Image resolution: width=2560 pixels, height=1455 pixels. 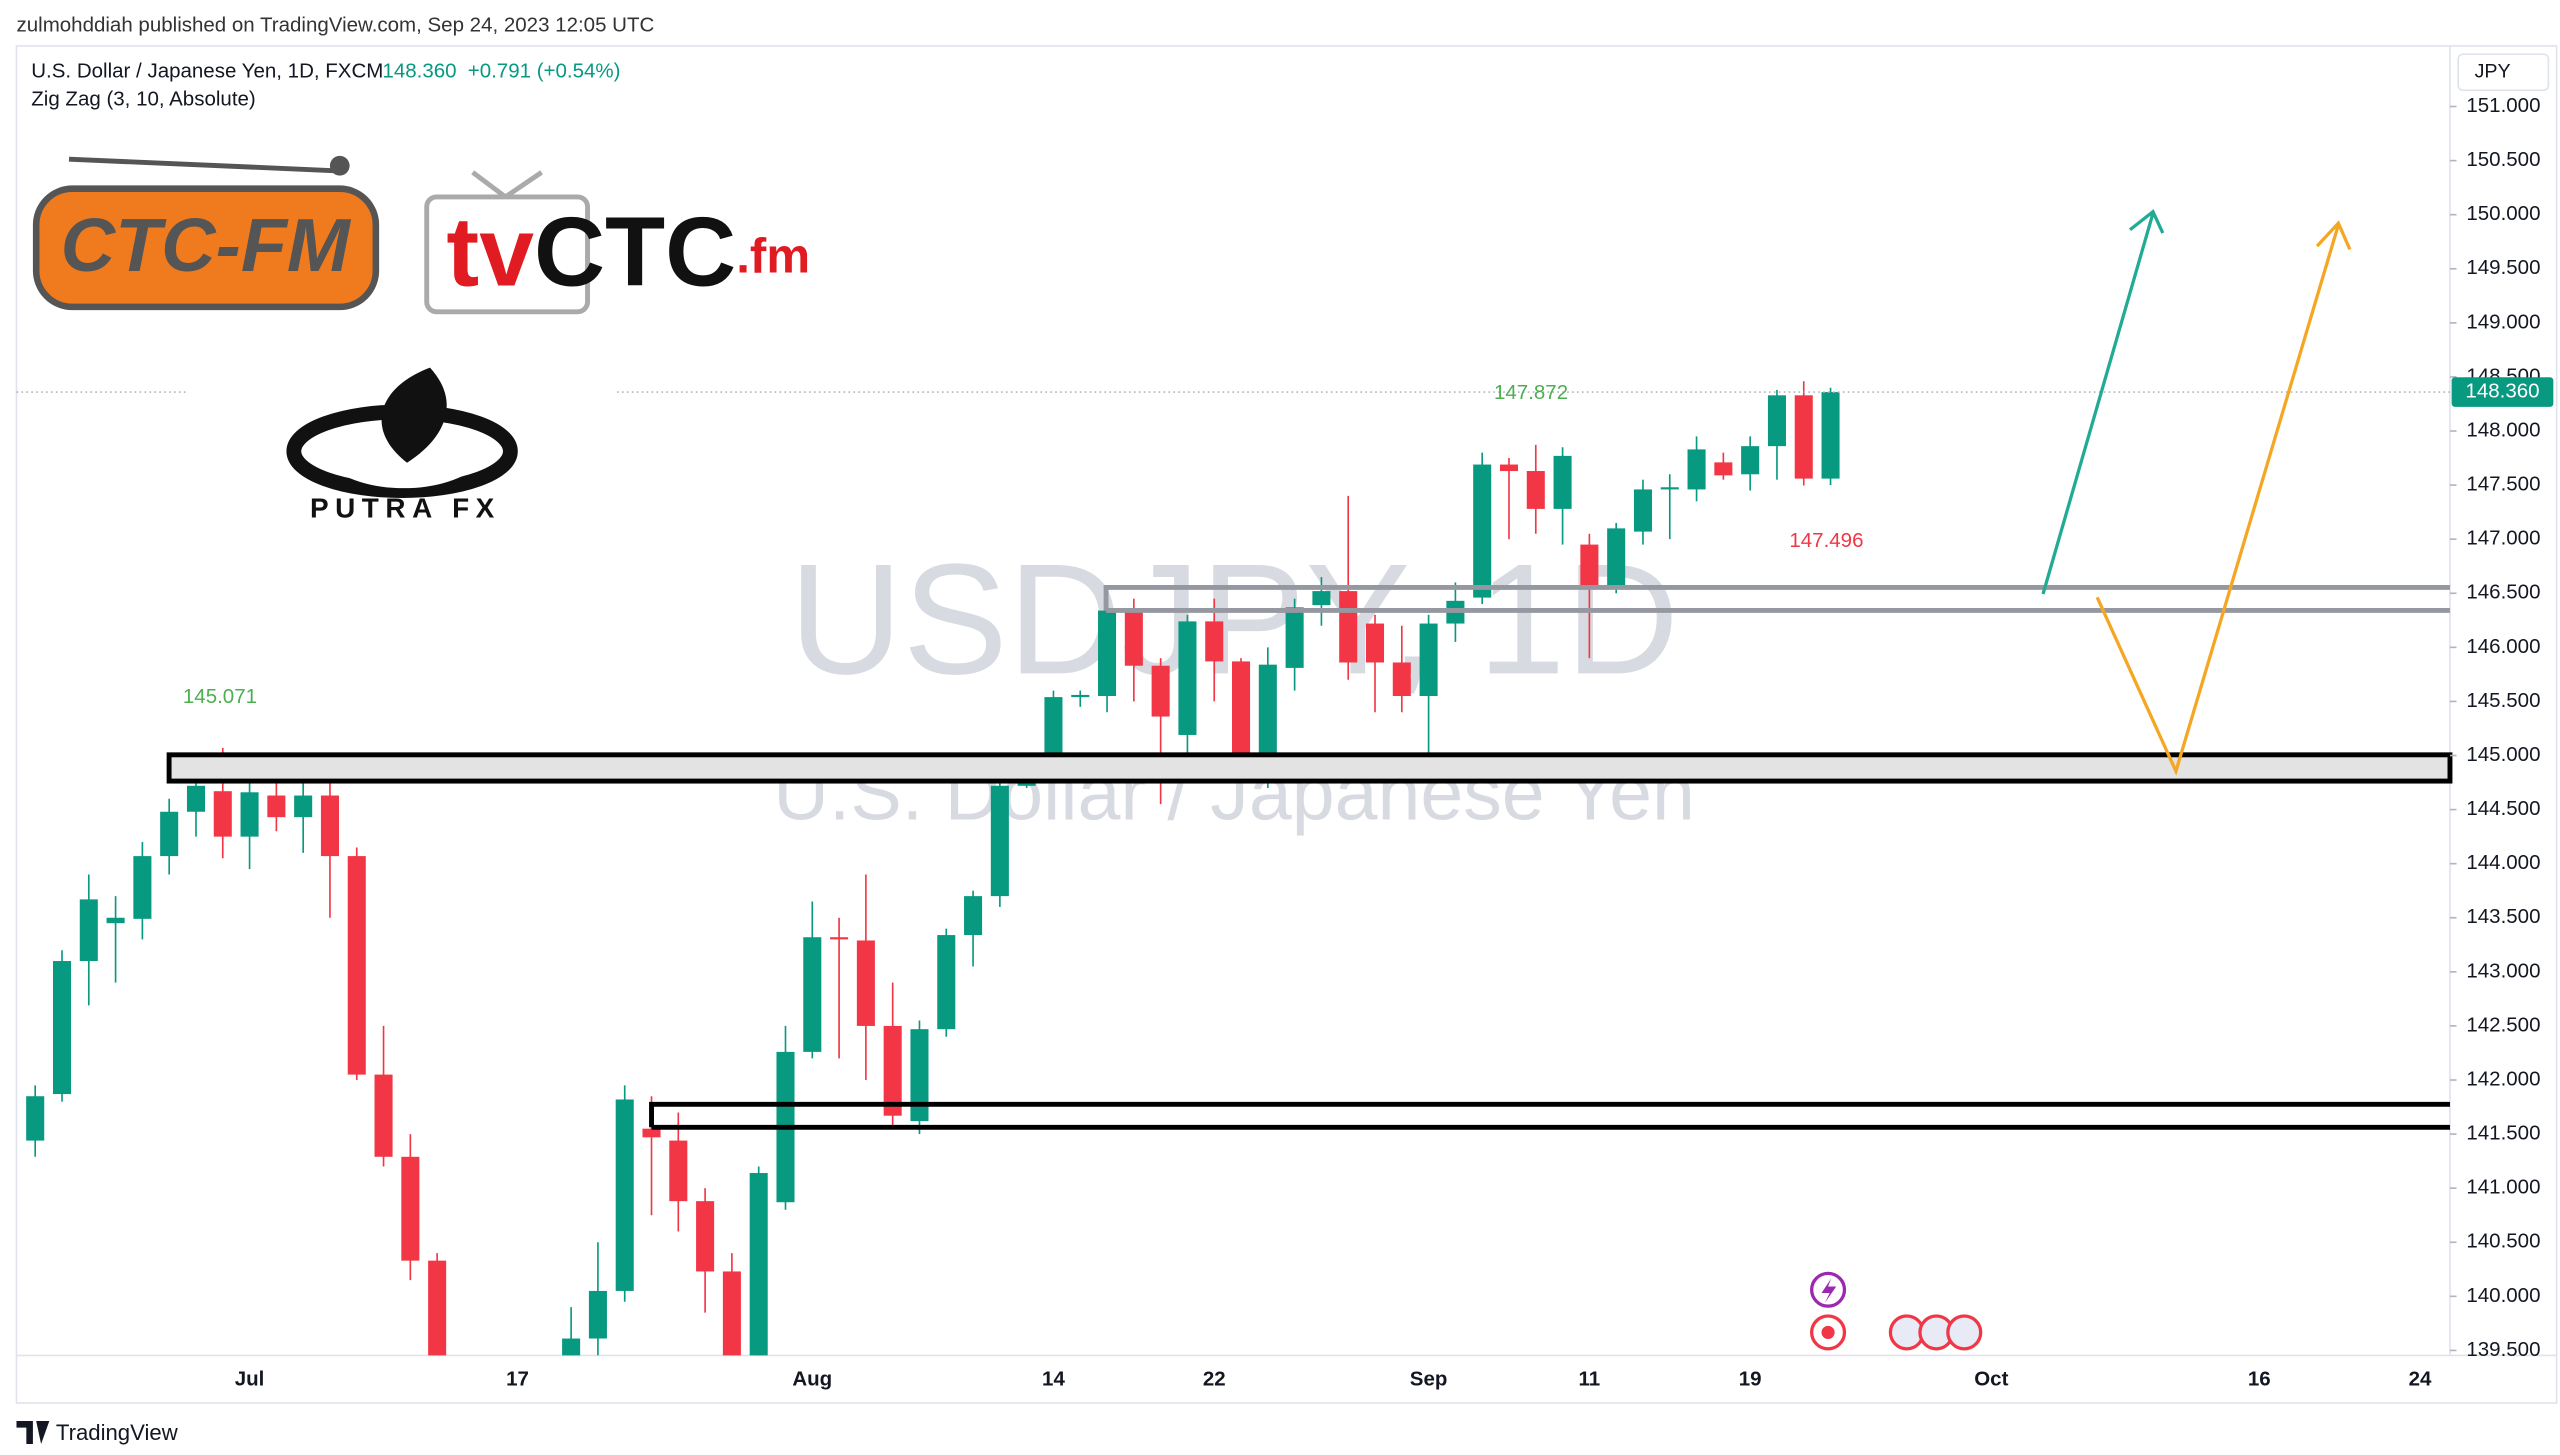 What do you see at coordinates (2503, 267) in the screenshot?
I see `y-tick-label: 149.500` at bounding box center [2503, 267].